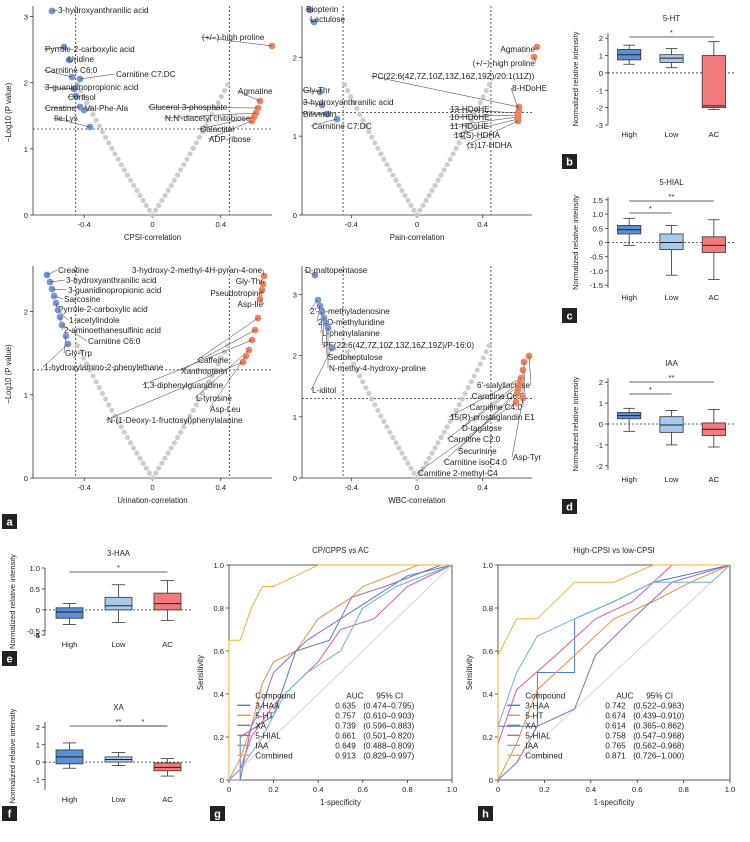 This screenshot has width=750, height=842. What do you see at coordinates (38, 762) in the screenshot?
I see `y-tick-label: 0` at bounding box center [38, 762].